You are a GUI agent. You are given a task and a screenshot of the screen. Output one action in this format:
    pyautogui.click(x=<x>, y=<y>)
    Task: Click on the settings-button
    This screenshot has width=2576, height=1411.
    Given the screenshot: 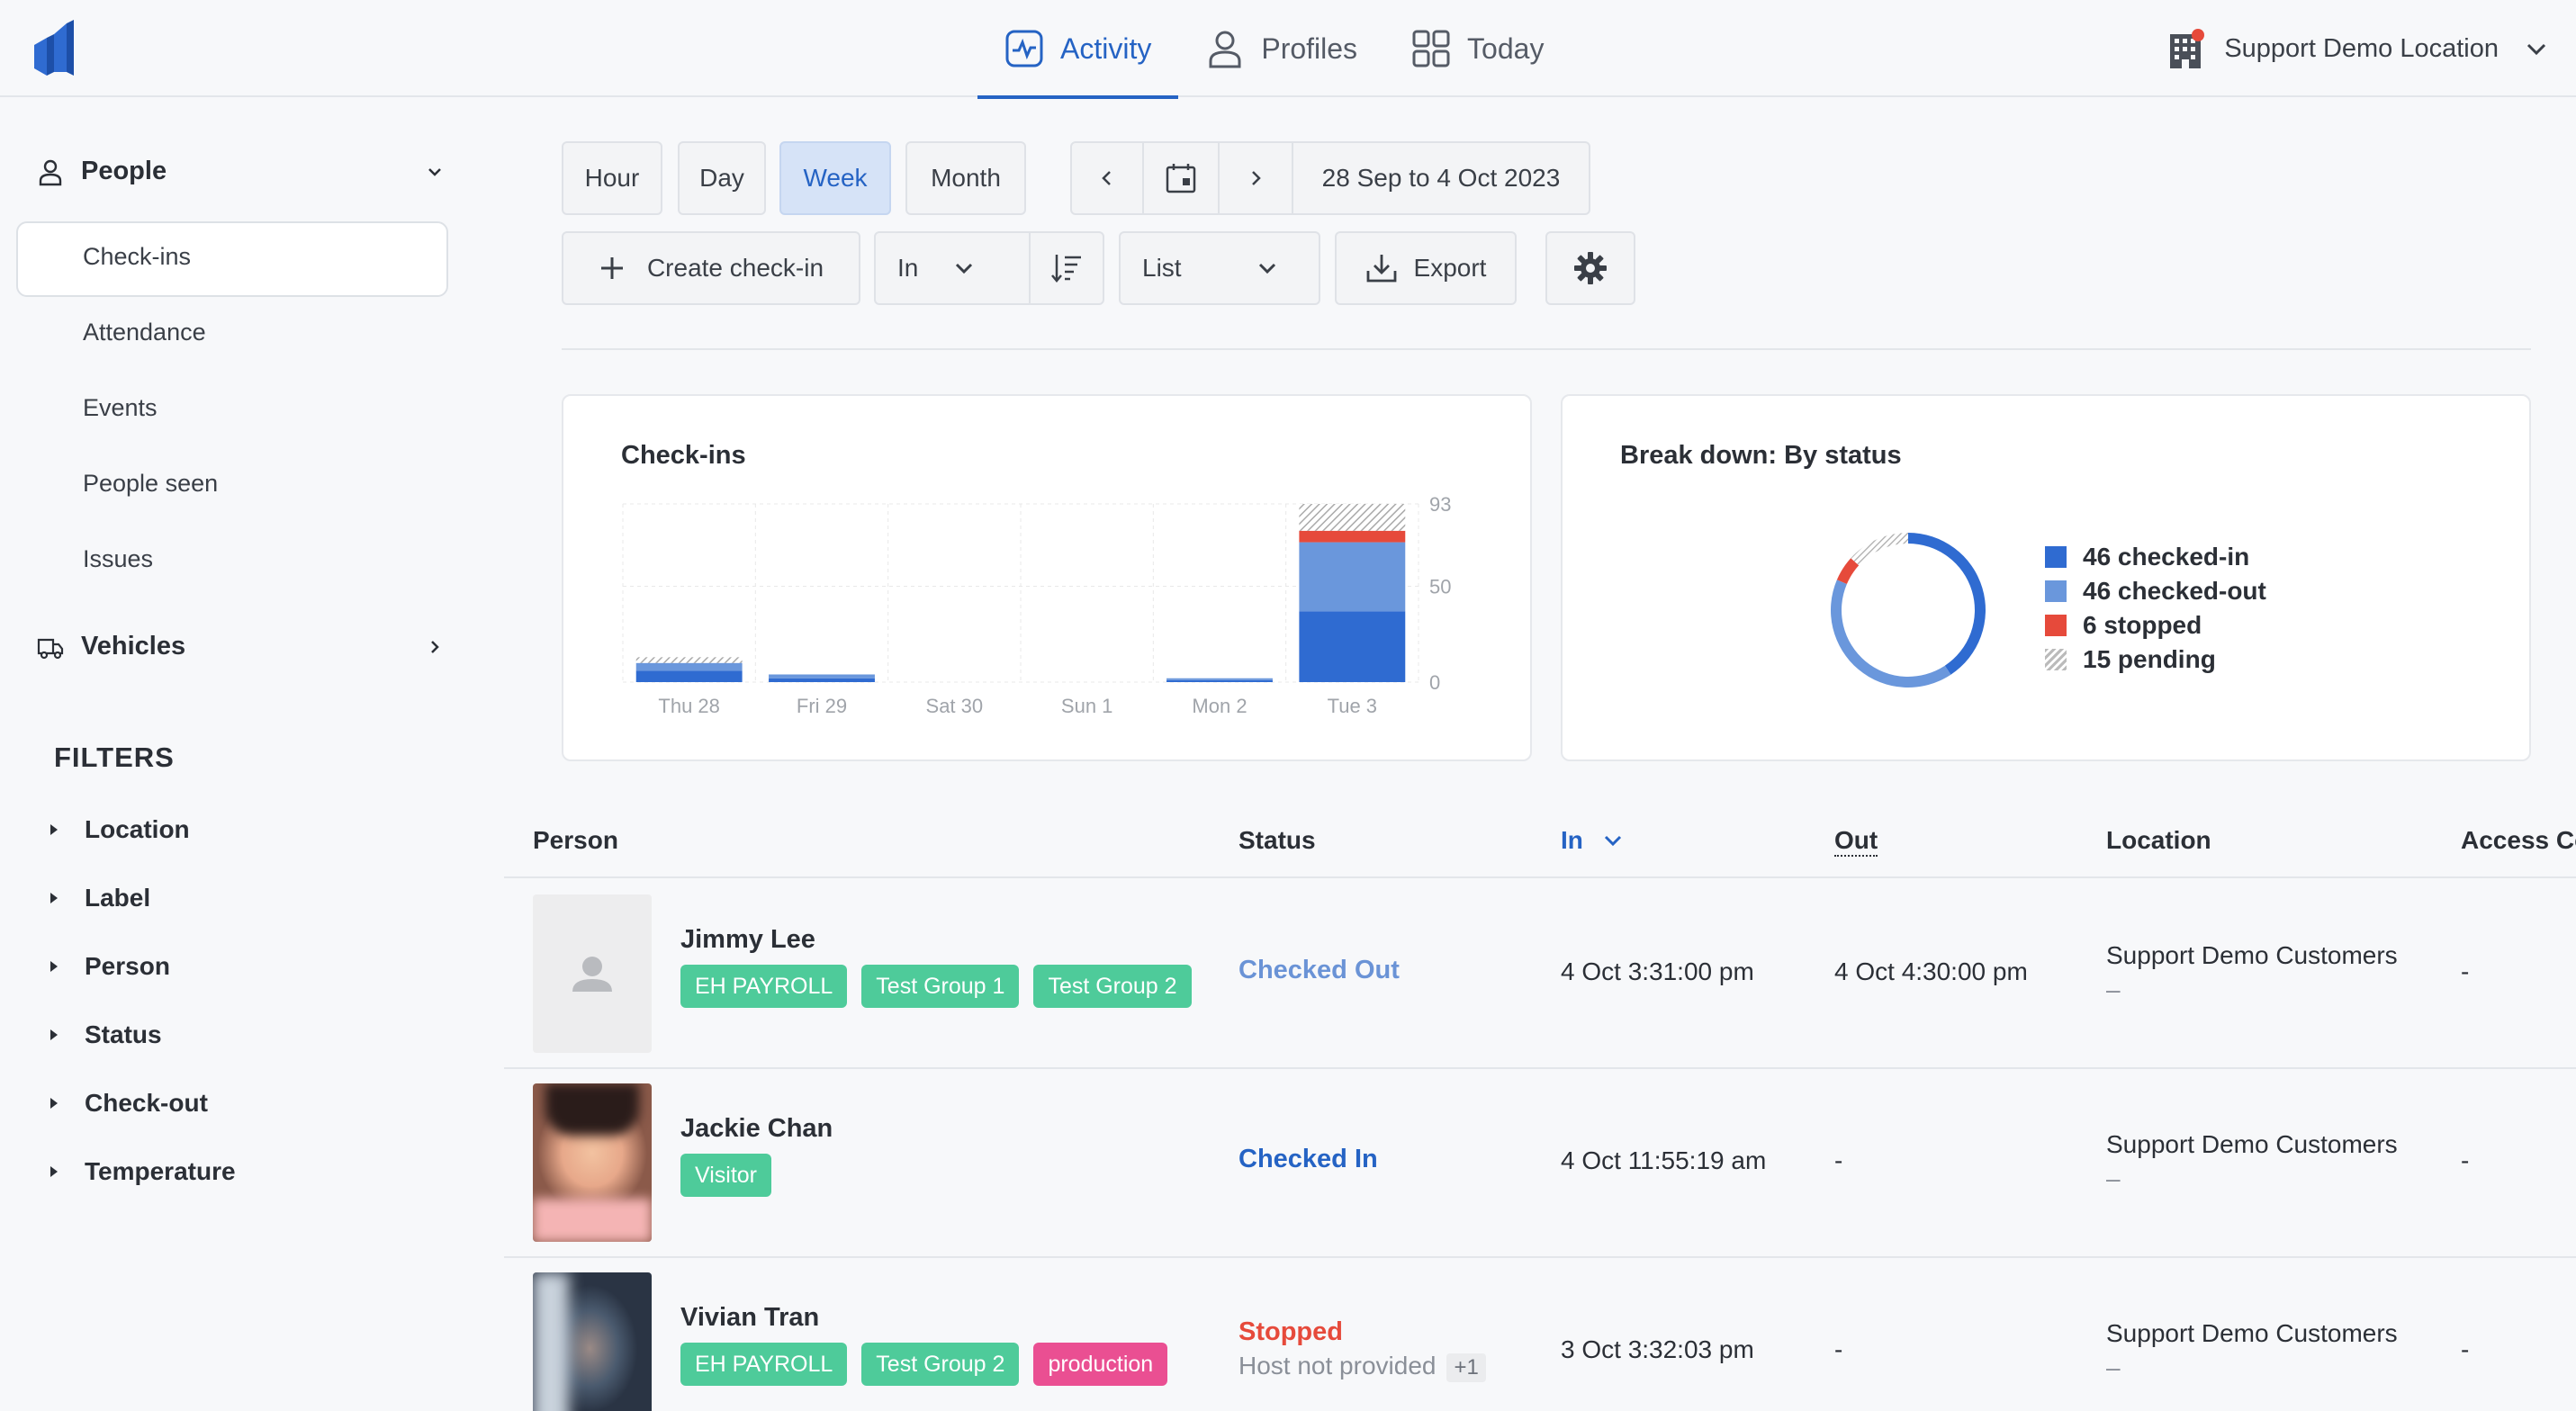 What is the action you would take?
    pyautogui.click(x=1590, y=268)
    